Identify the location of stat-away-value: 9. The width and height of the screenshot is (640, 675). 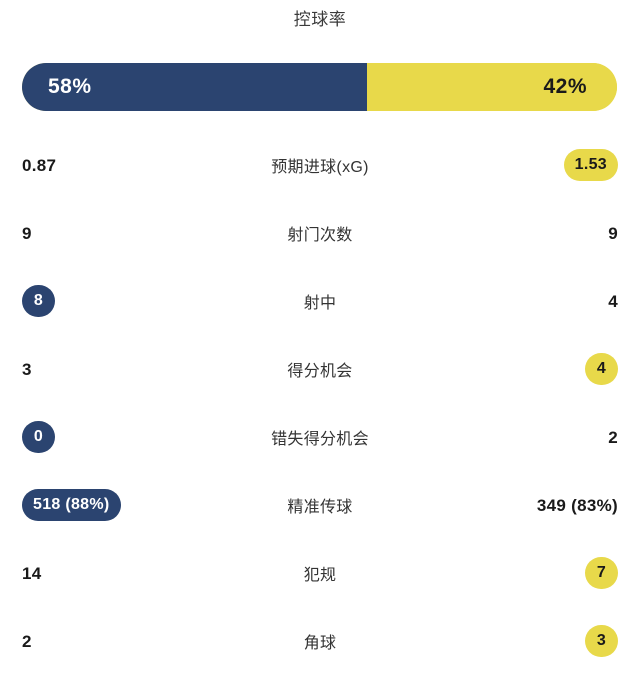
(613, 233).